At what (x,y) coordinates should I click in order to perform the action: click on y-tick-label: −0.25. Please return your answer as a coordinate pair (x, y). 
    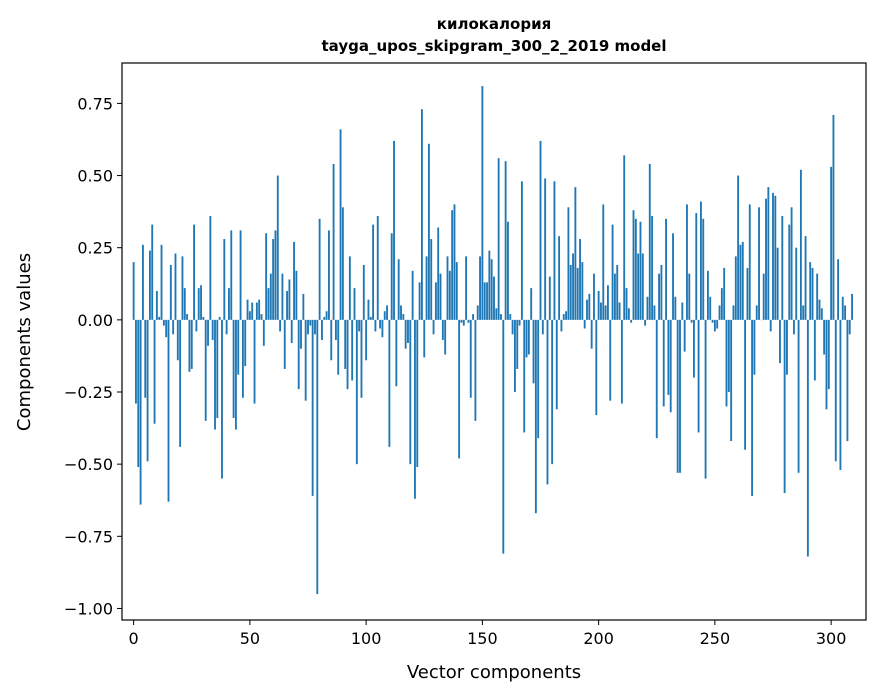
    Looking at the image, I should click on (88, 392).